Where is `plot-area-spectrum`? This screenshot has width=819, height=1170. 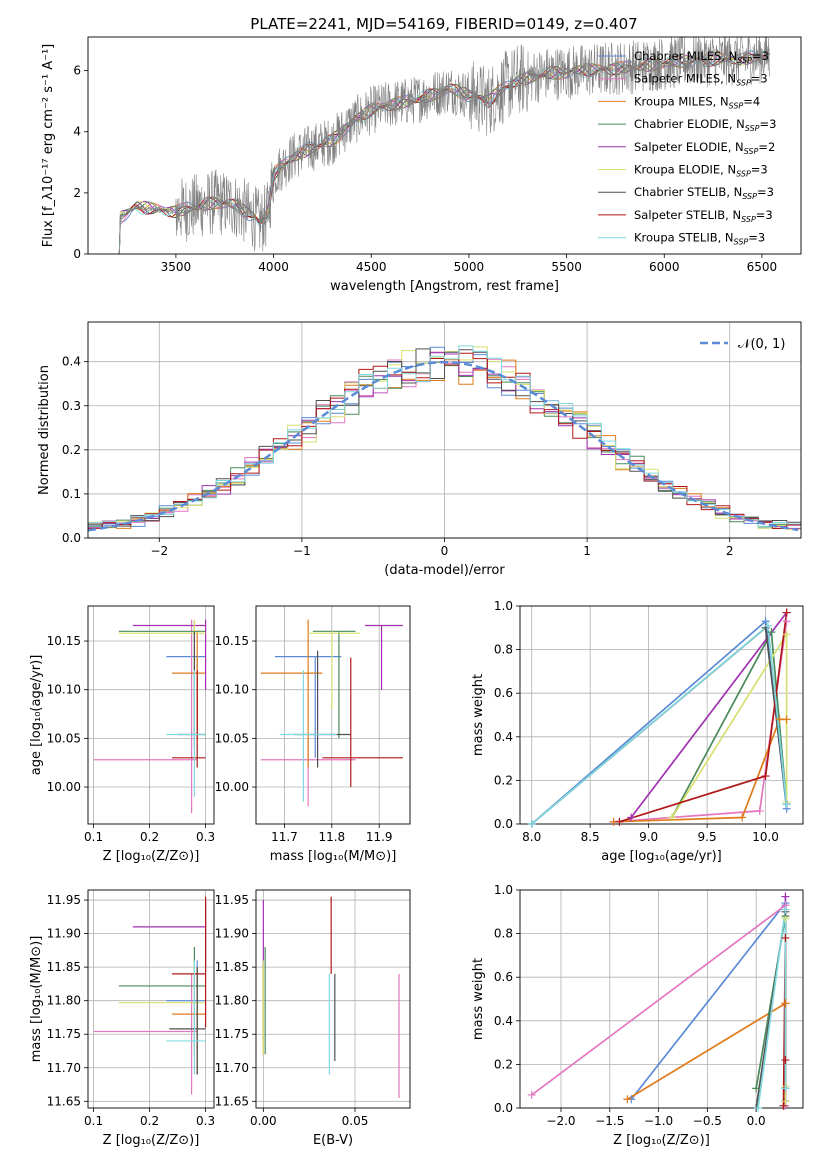
plot-area-spectrum is located at coordinates (444, 145).